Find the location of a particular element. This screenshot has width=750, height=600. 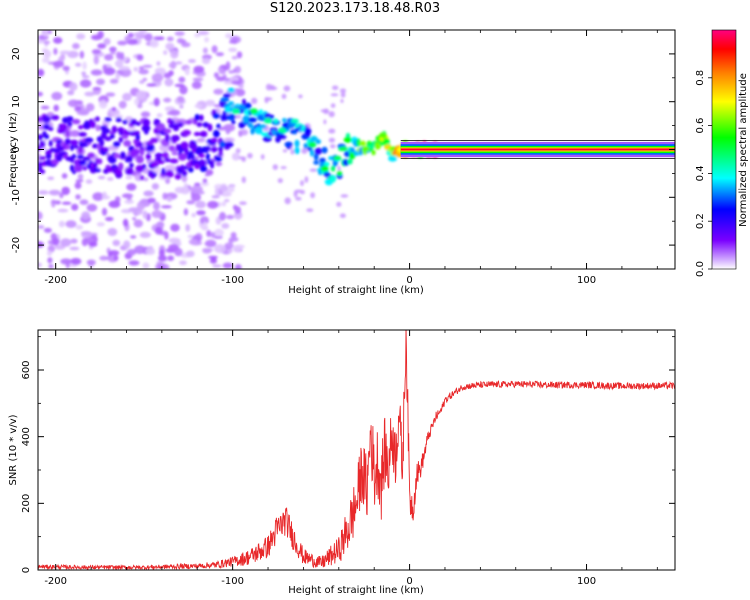

band-layer is located at coordinates (537, 149).